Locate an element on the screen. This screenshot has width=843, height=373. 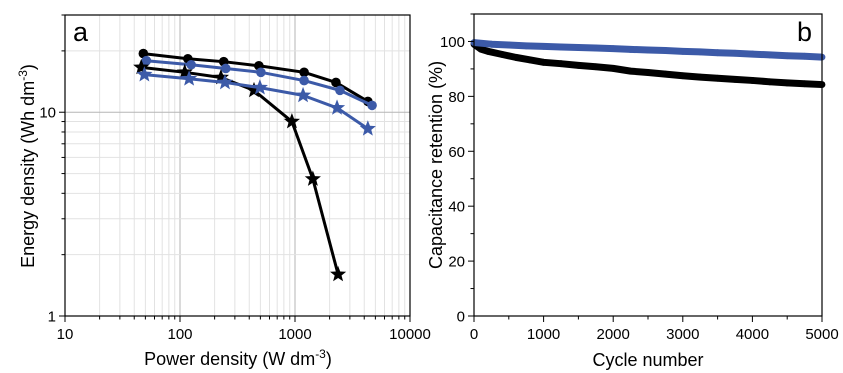
panel-a-x-axis-label: Power density (W dm-3) is located at coordinates (238, 358).